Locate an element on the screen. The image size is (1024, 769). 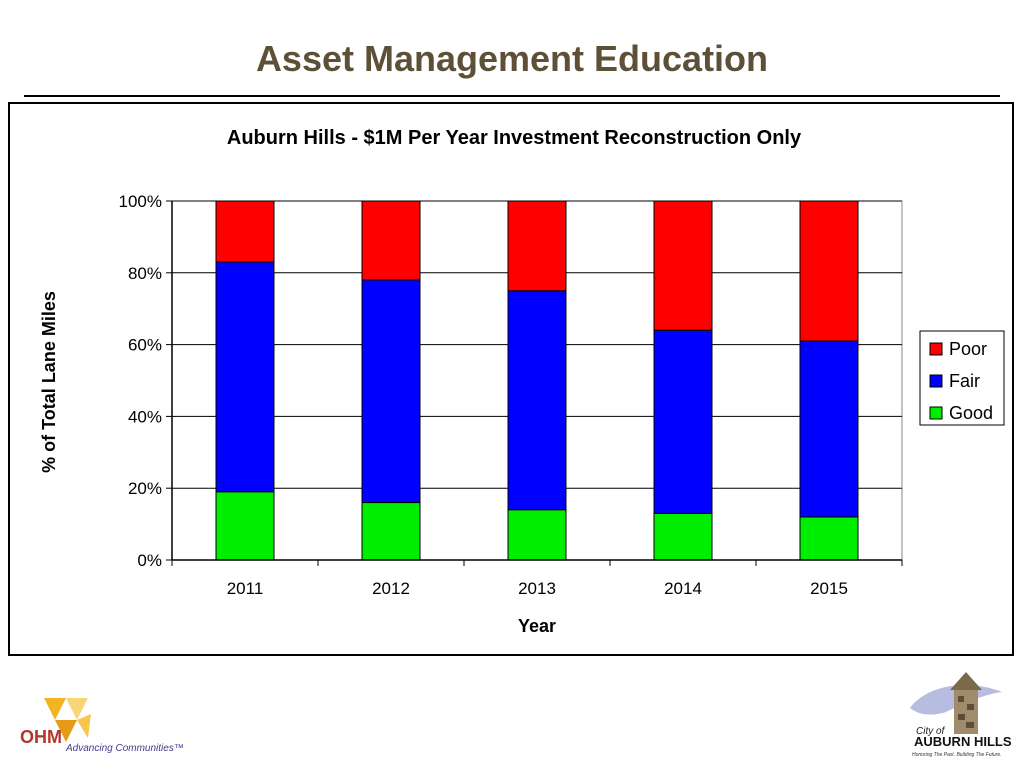
x-axis-label: Year is located at coordinates (537, 626).